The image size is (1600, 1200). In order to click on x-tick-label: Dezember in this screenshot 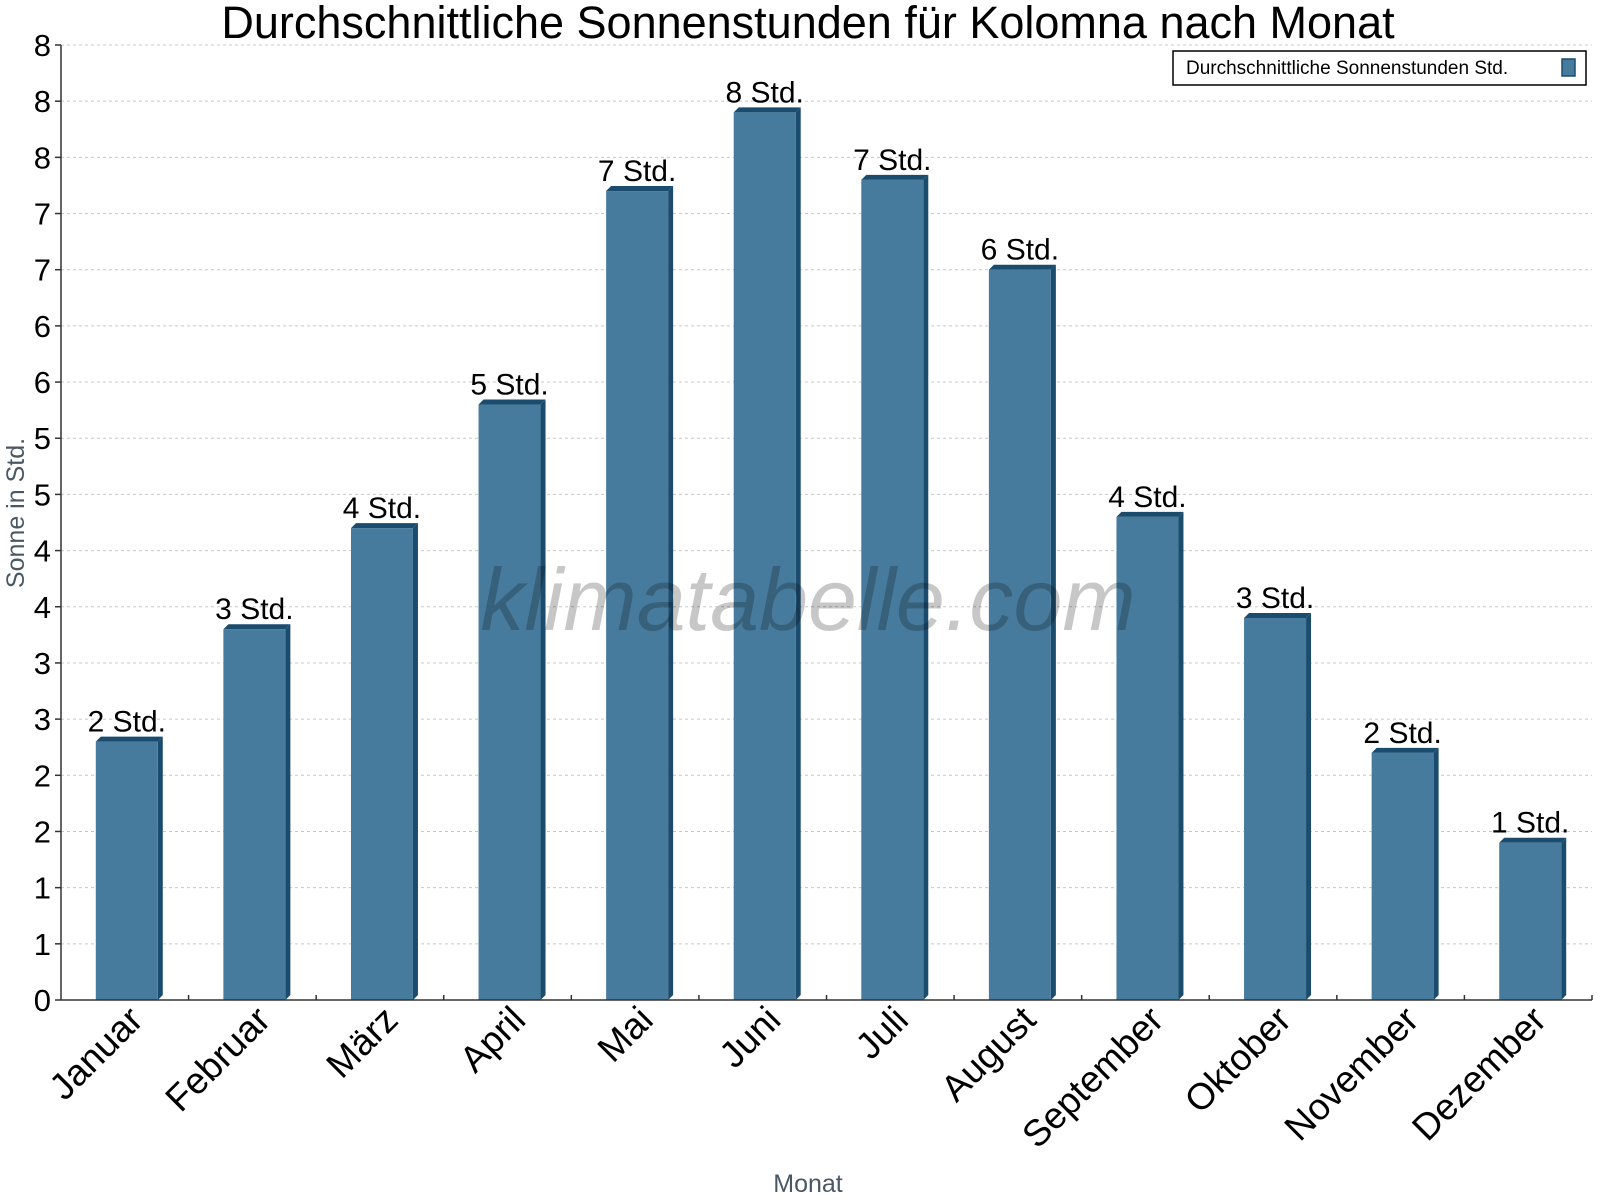, I will do `click(1479, 1074)`.